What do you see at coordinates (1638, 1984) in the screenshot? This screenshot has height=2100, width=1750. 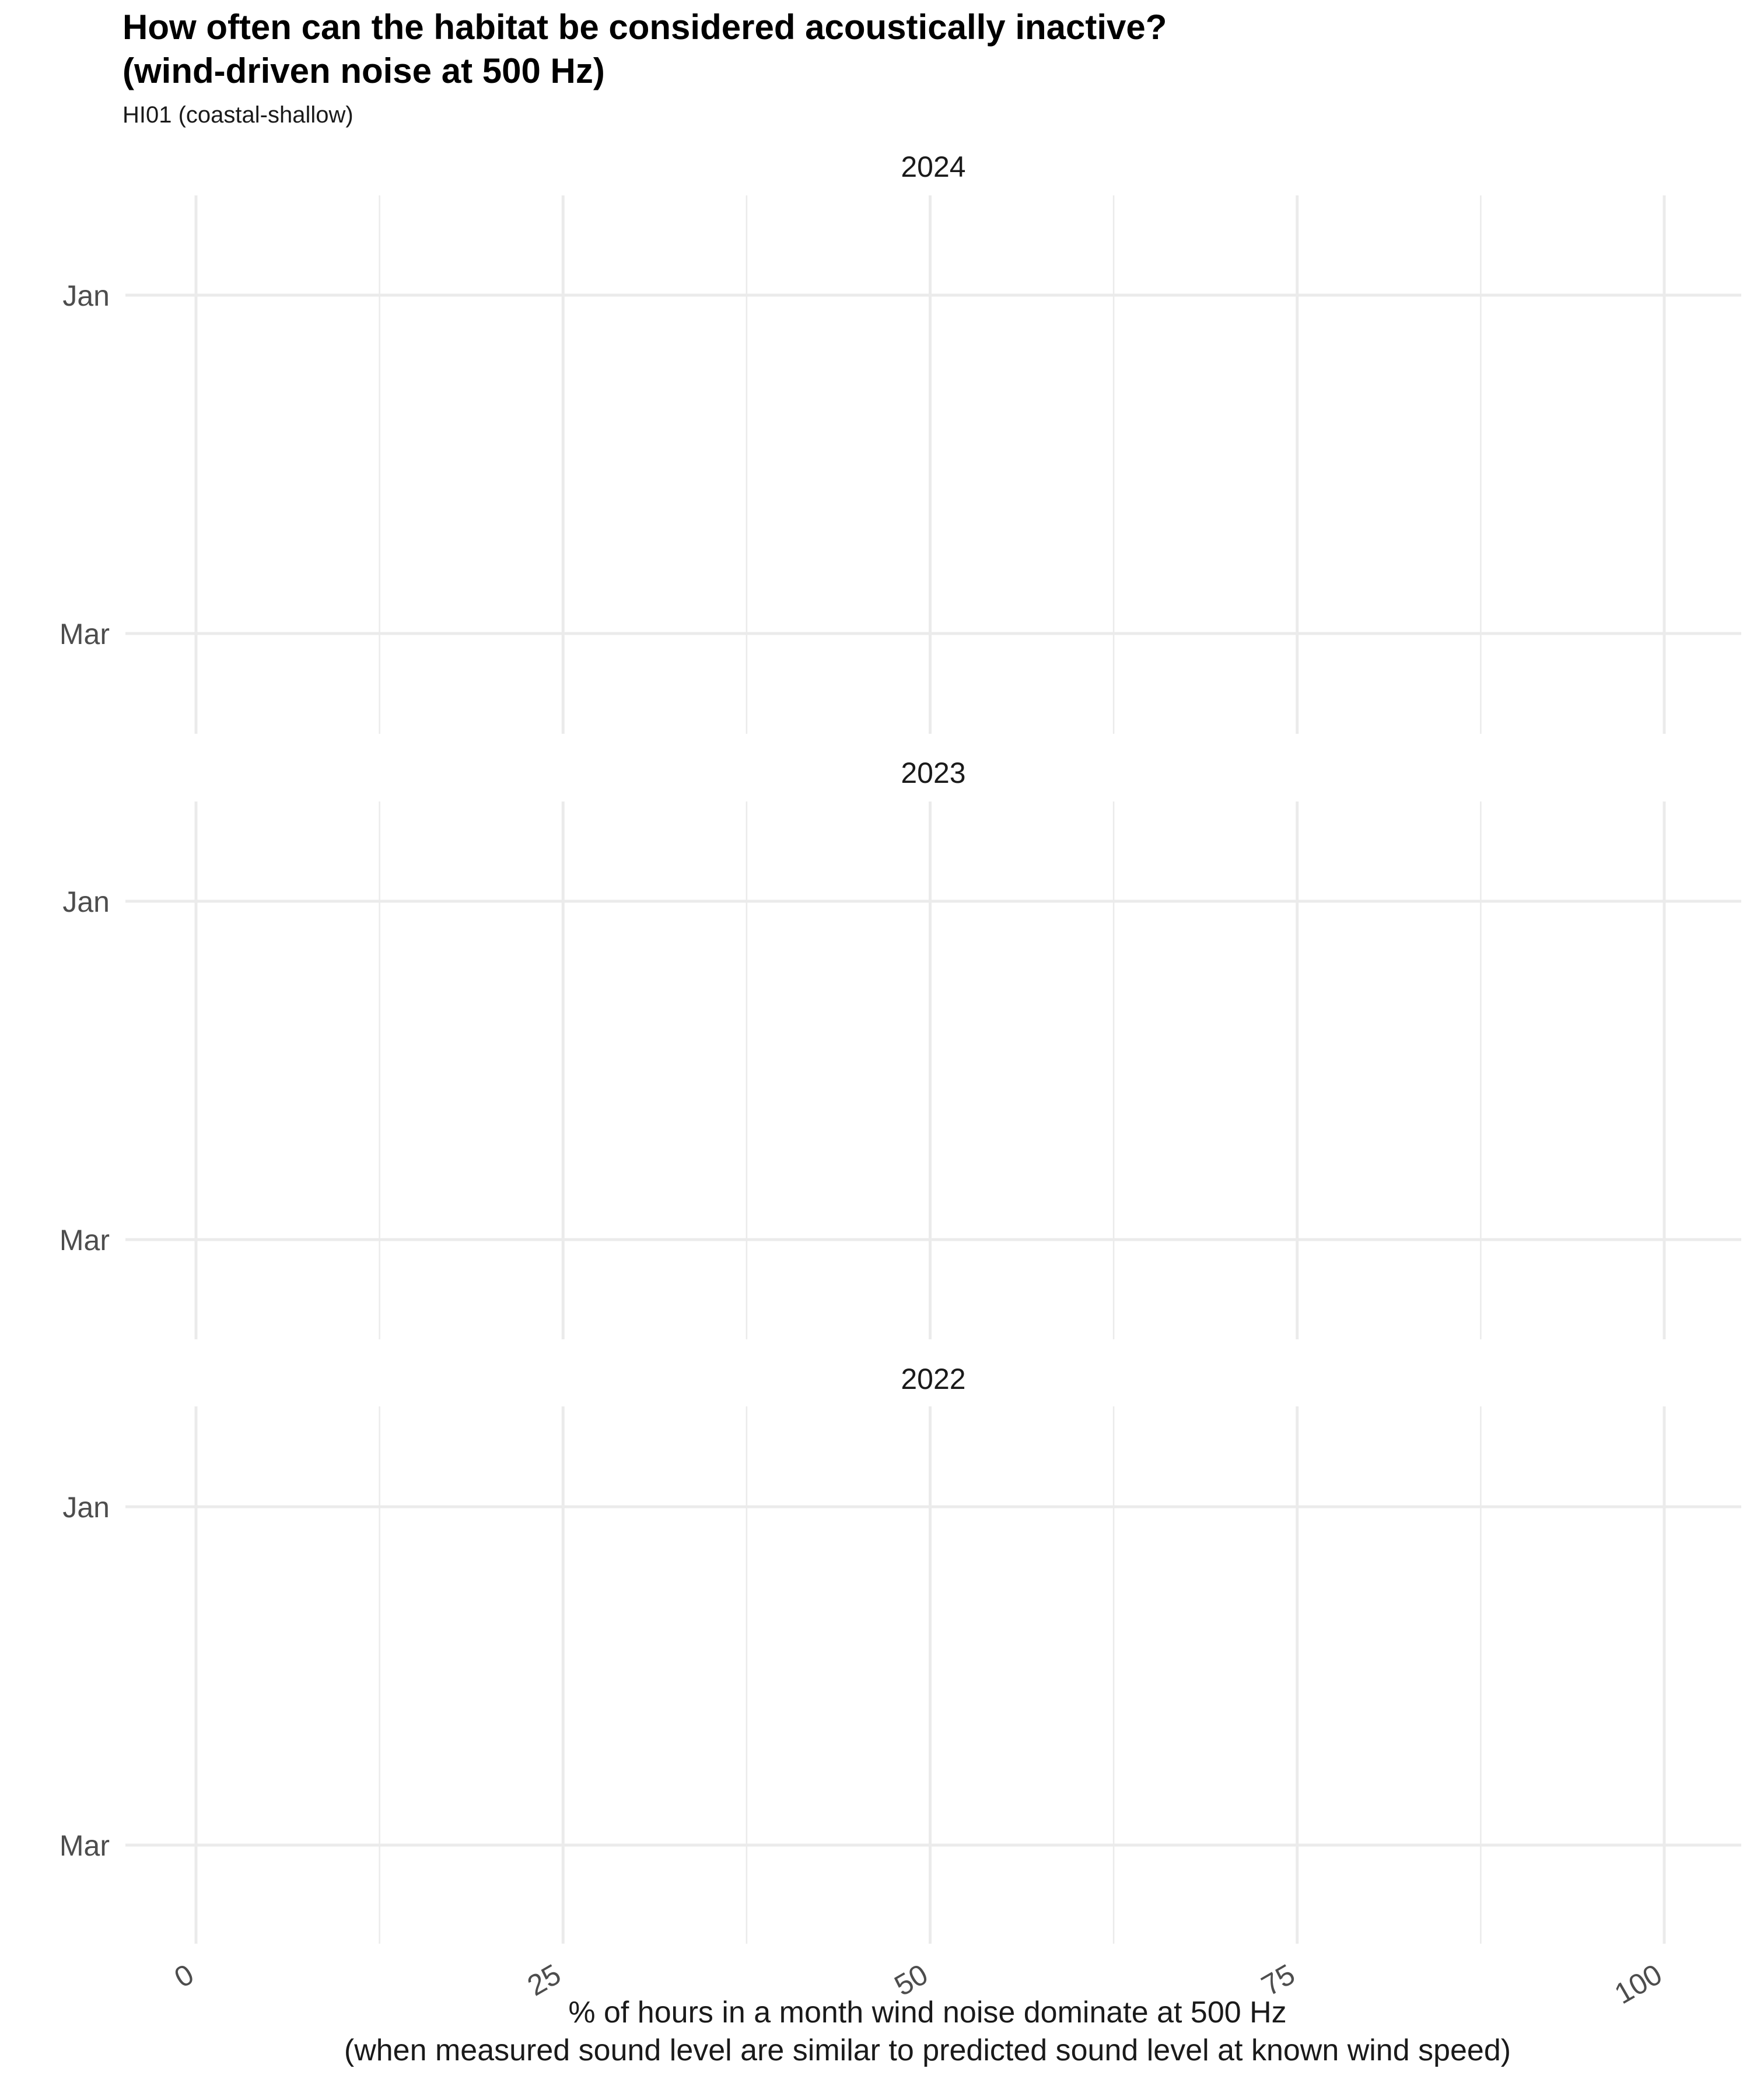 I see `x-tick-label: 100` at bounding box center [1638, 1984].